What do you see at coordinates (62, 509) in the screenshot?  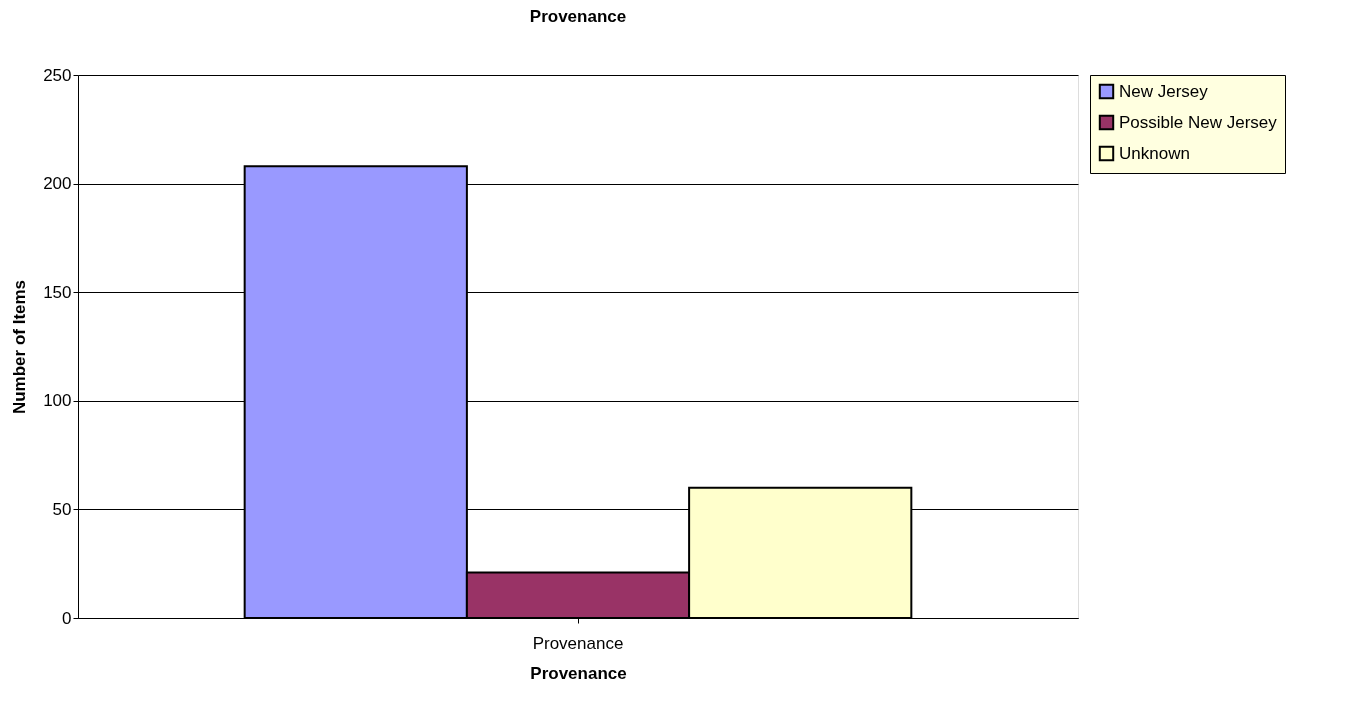 I see `y-tick-label: 50` at bounding box center [62, 509].